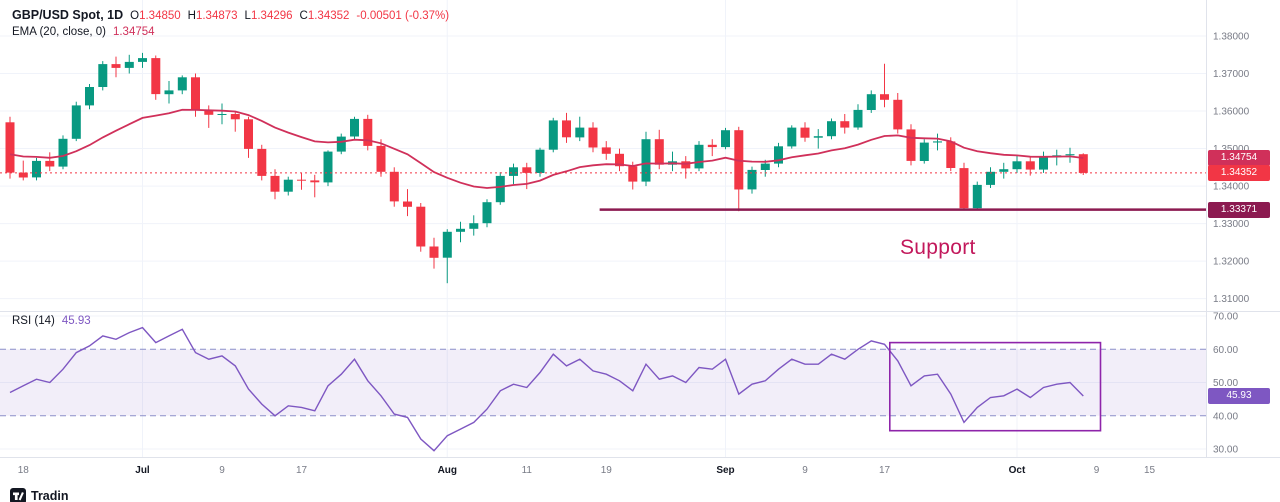 The height and width of the screenshot is (502, 1280). I want to click on price-axis-label: 1.35000, so click(1231, 149).